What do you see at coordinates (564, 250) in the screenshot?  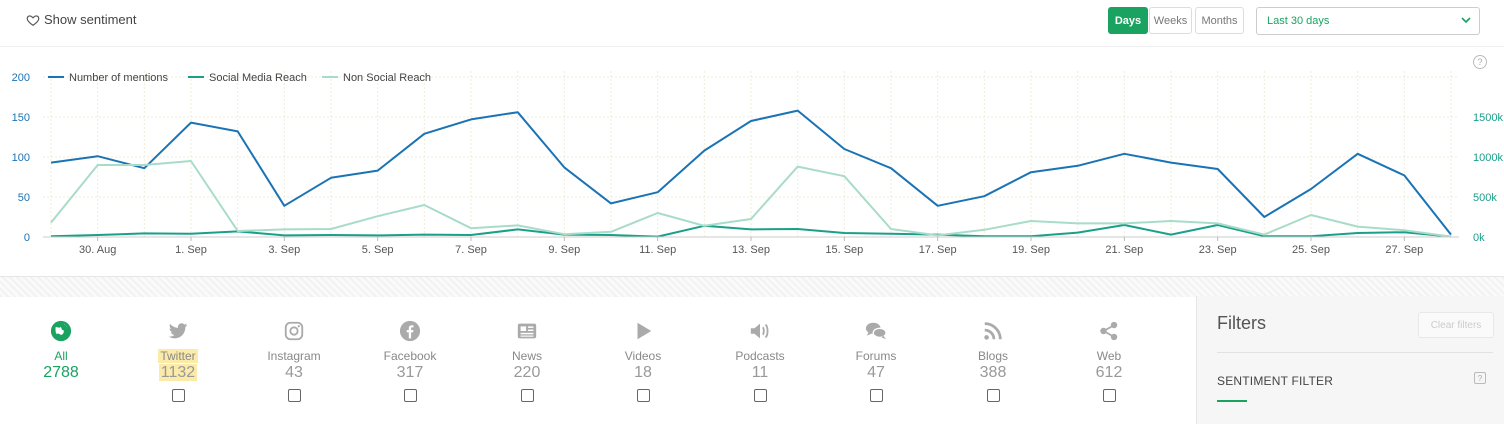 I see `x-tick-label: 9. Sep` at bounding box center [564, 250].